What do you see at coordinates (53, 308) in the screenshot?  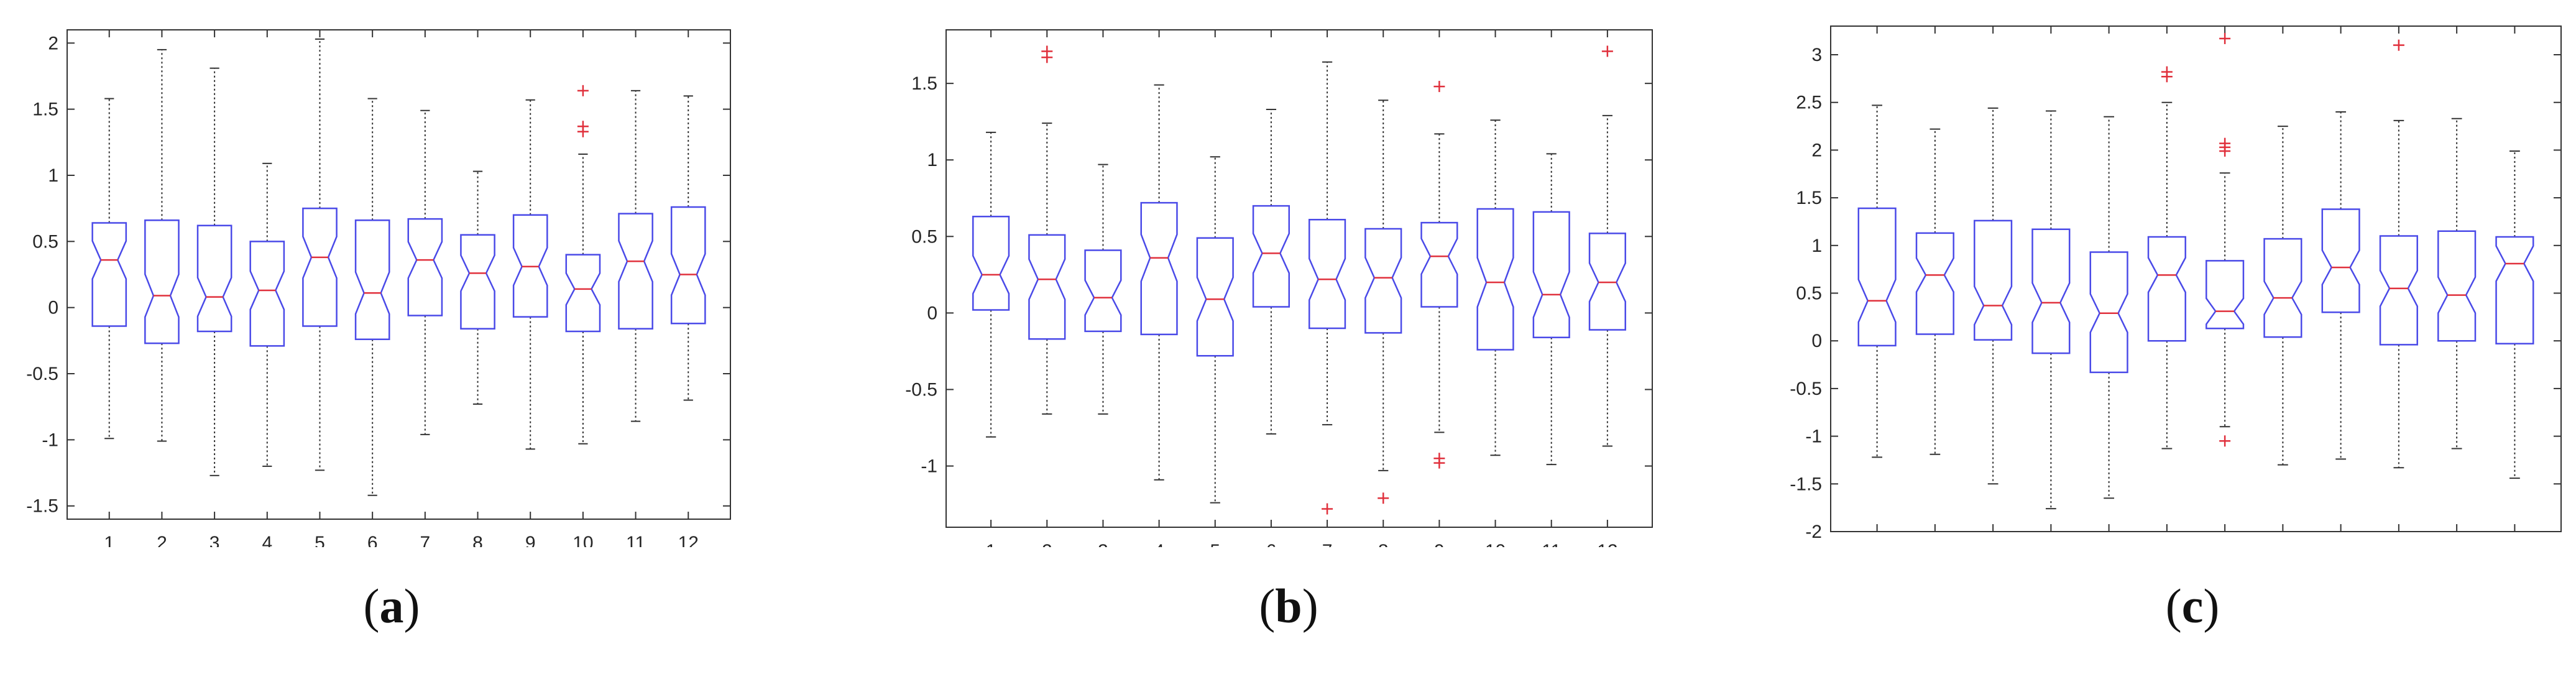 I see `y-tick-label: 0` at bounding box center [53, 308].